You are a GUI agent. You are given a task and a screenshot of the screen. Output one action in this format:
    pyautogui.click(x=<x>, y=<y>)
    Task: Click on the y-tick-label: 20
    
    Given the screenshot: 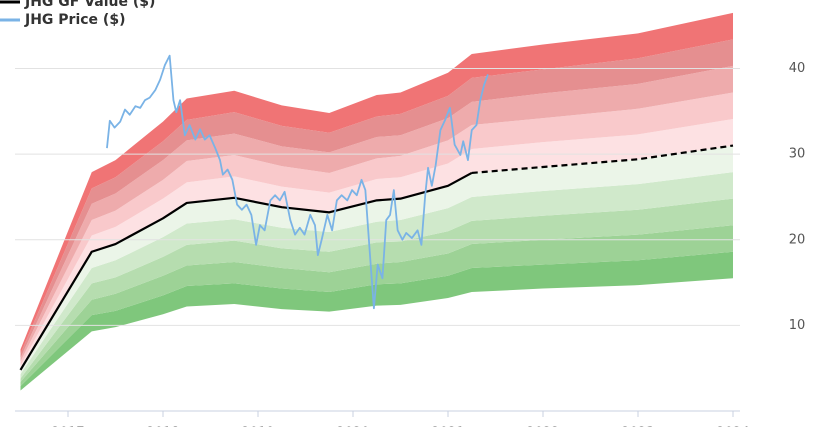 What is the action you would take?
    pyautogui.click(x=797, y=239)
    